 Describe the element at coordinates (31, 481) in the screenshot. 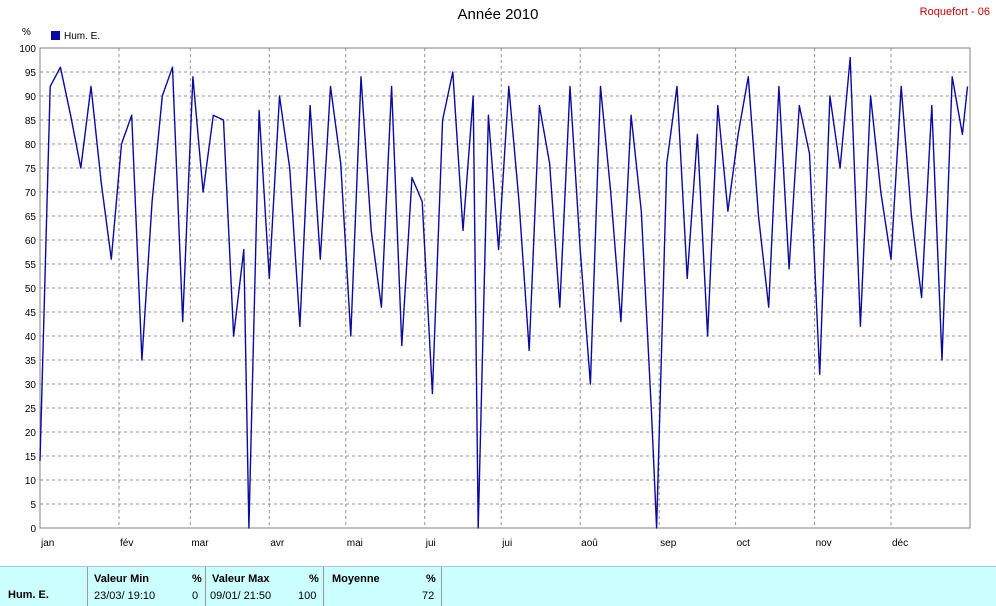

I see `y-tick-label: 10` at that location.